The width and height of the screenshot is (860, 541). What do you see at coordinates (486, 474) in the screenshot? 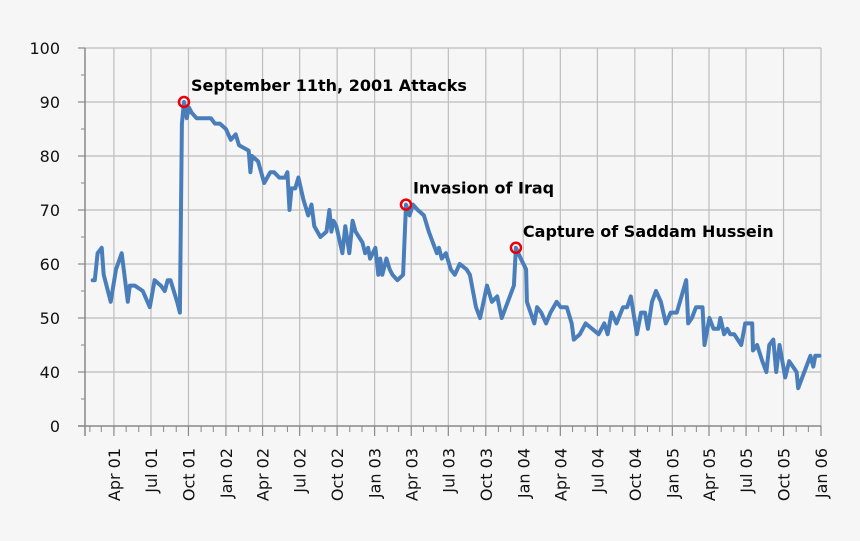
I see `x-tick-label: Oct 03` at bounding box center [486, 474].